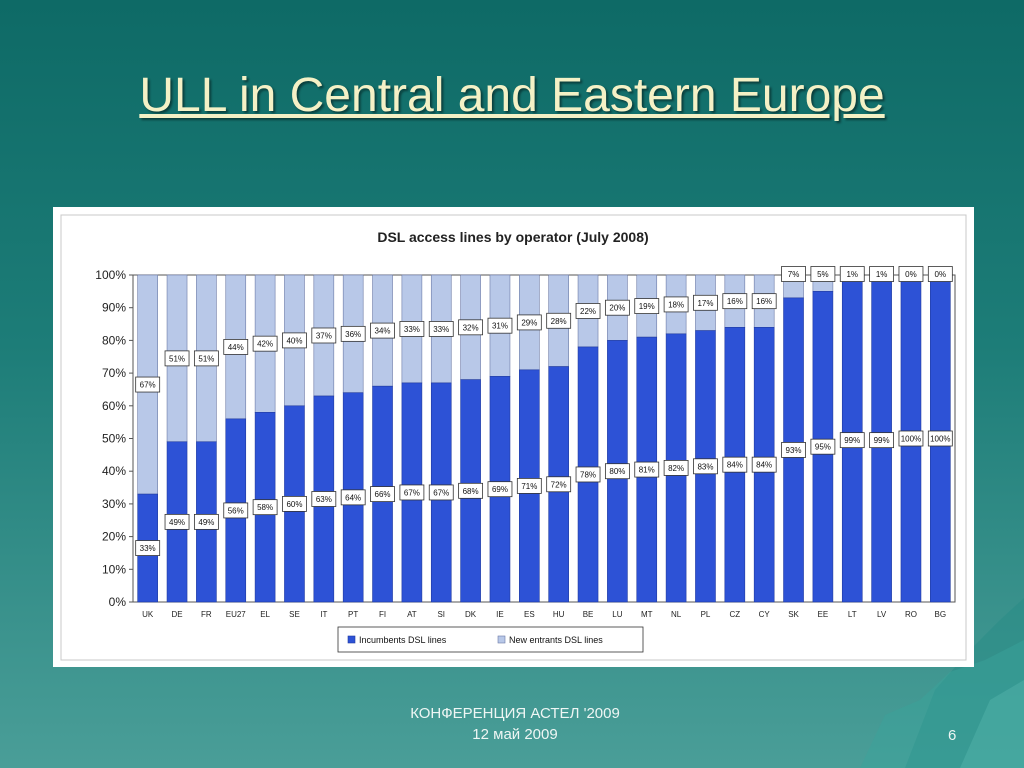 The width and height of the screenshot is (1024, 768). I want to click on y-tick-label: 70%, so click(114, 373).